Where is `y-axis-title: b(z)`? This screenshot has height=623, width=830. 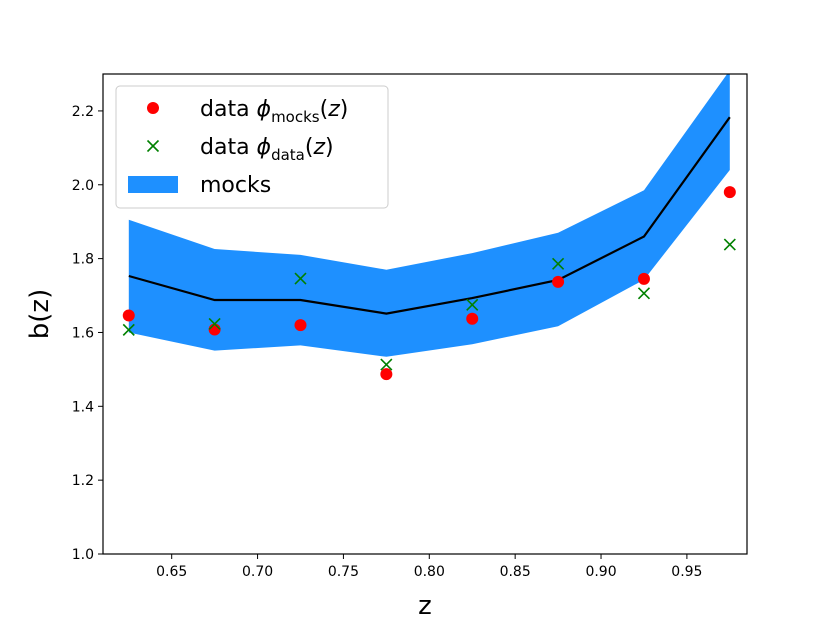 y-axis-title: b(z) is located at coordinates (40, 314).